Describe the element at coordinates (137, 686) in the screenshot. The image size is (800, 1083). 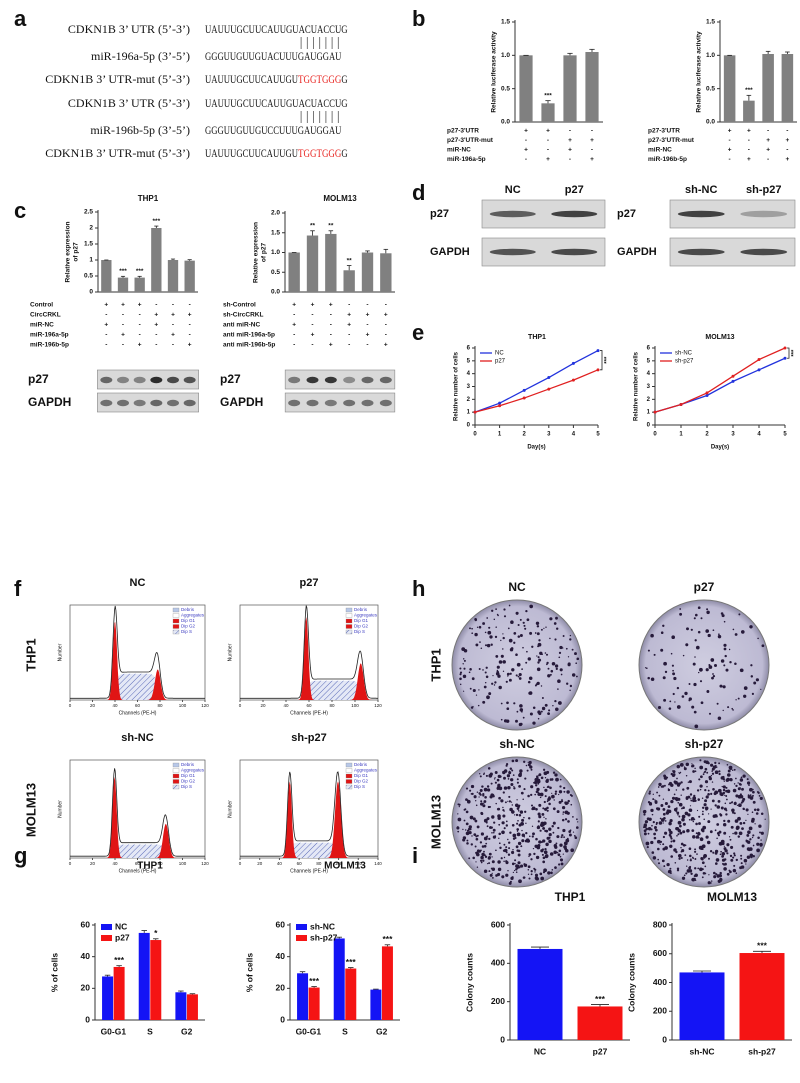
I see `flow-s-phase` at that location.